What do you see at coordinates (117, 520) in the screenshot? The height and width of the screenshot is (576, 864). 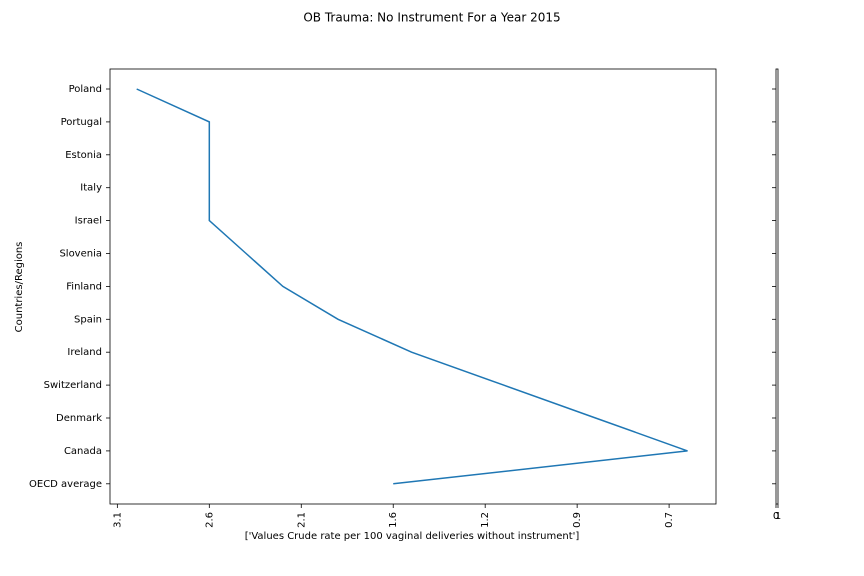 I see `x-tick-label: 3.1` at bounding box center [117, 520].